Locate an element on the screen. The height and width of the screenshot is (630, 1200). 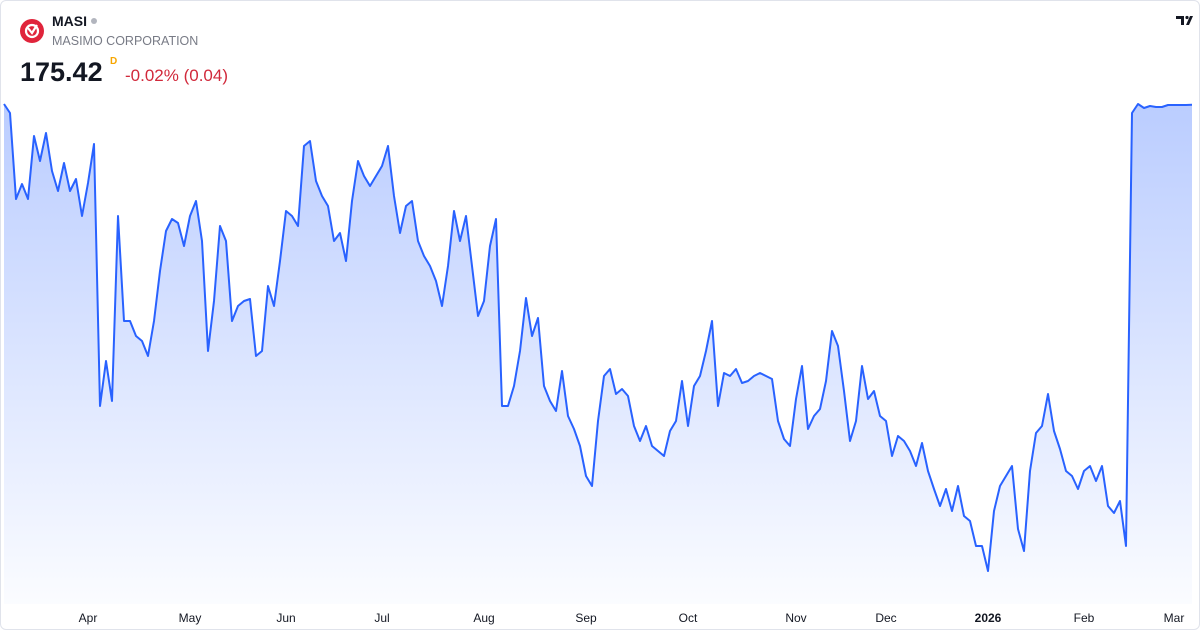
logo is located at coordinates (32, 31).